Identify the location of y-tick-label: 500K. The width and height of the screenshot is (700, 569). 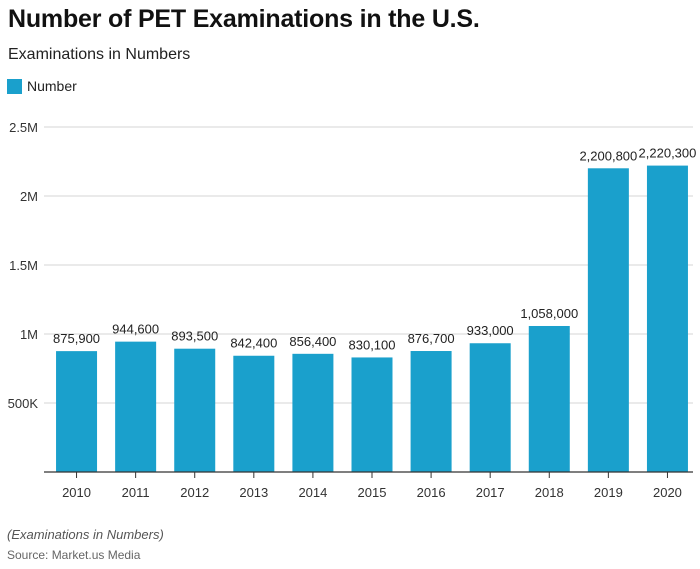
(23, 403).